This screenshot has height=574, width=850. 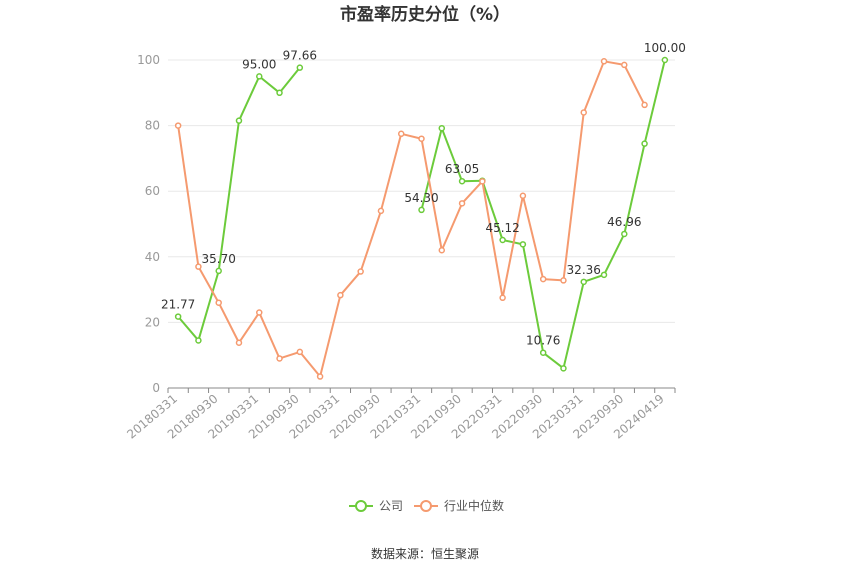 I want to click on y-tick-label: 40, so click(x=152, y=257).